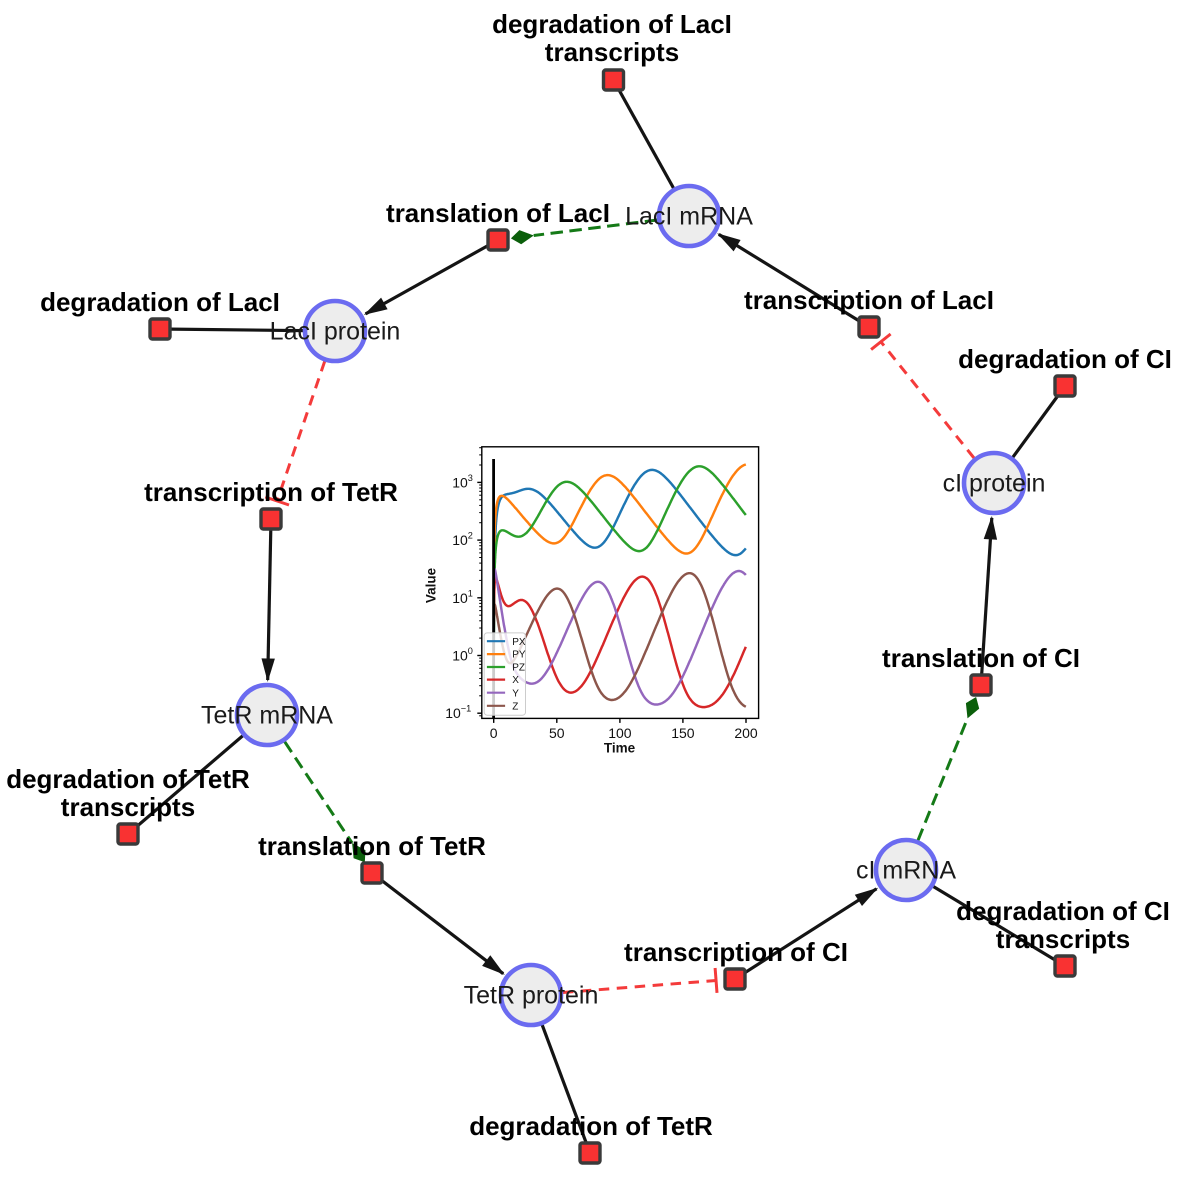 This screenshot has height=1200, width=1189. I want to click on svg-text: 200, so click(746, 733).